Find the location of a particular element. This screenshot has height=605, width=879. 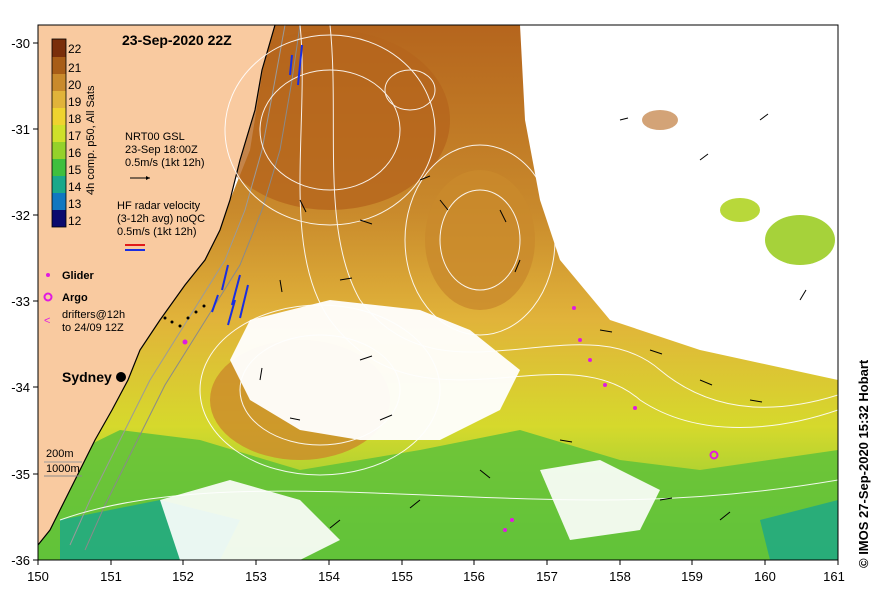

drifters-label-2: to 24/09 12Z is located at coordinates (93, 328).